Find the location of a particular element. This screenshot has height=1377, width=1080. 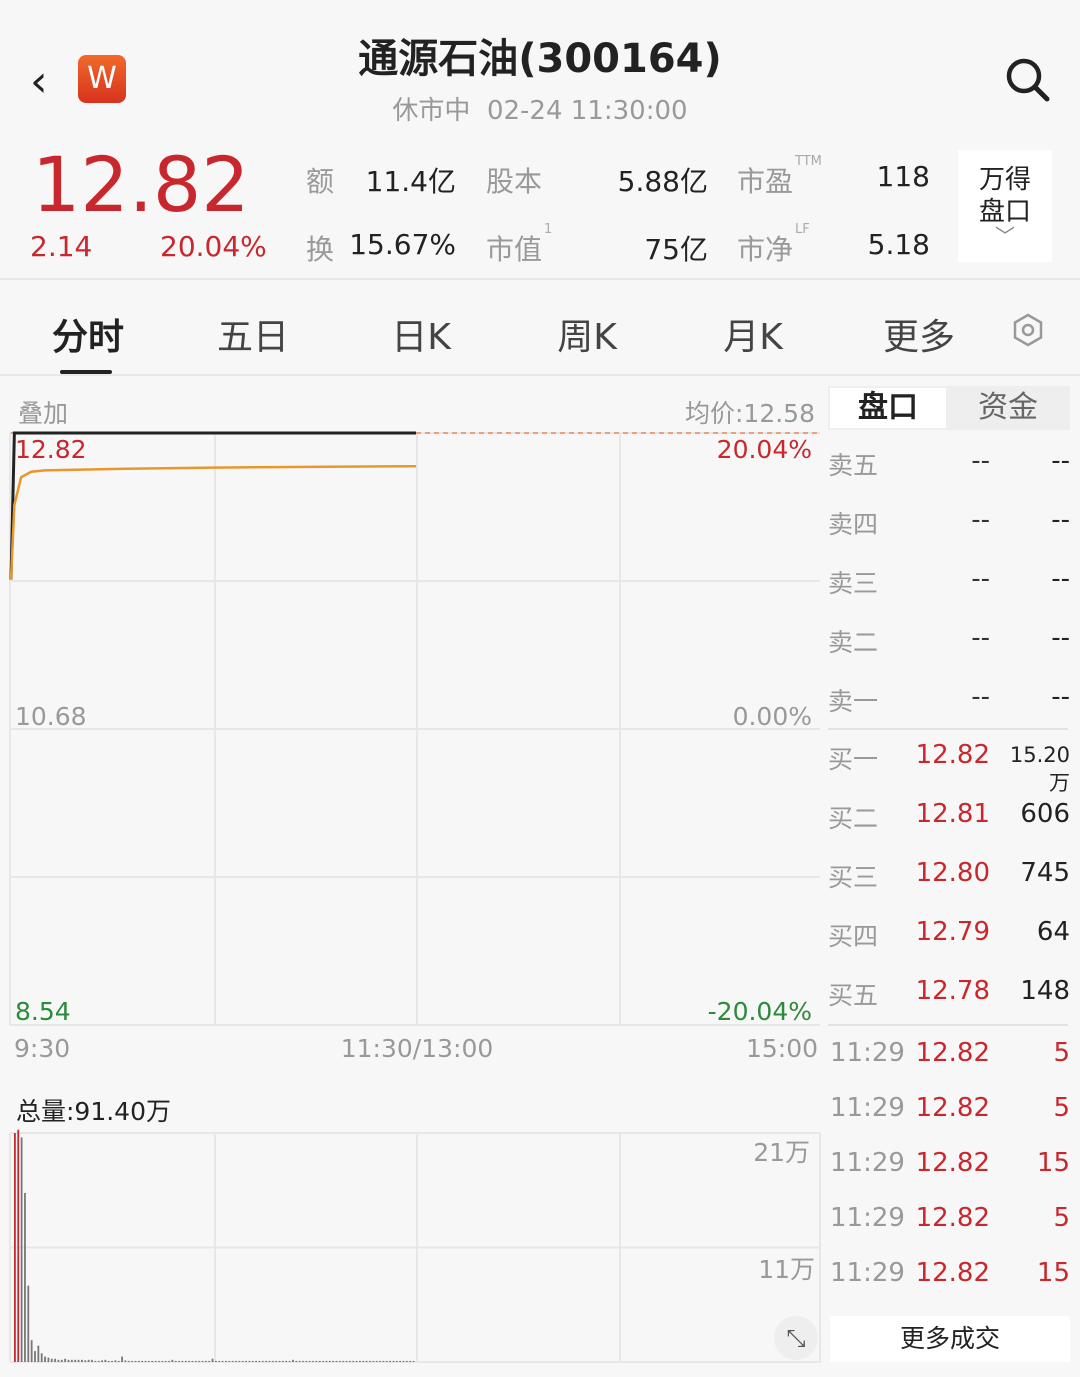

tab-4: 月K is located at coordinates (753, 337).